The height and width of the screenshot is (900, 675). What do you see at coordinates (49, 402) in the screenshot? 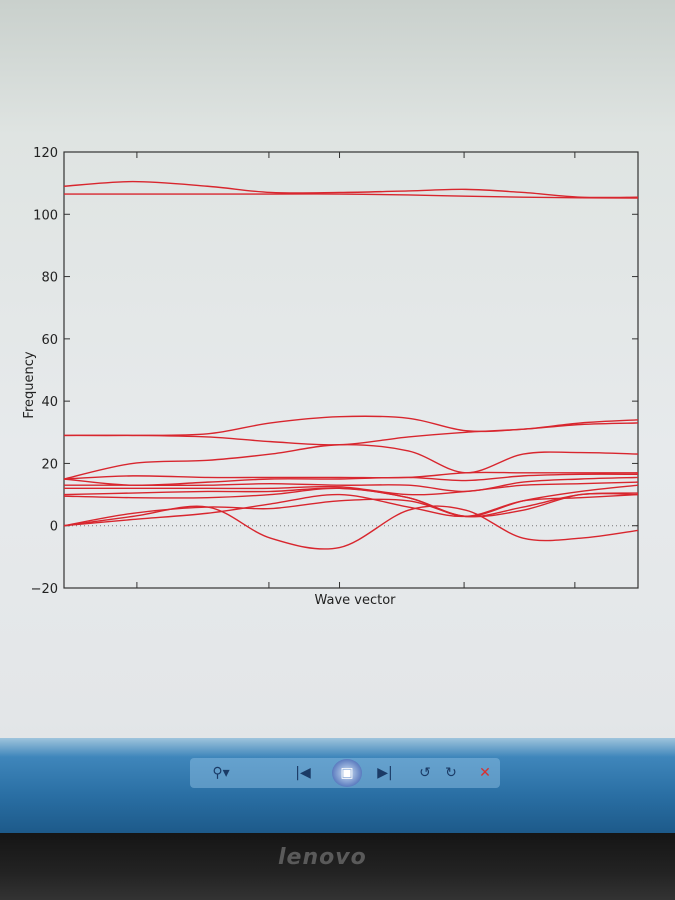
I see `y-tick-label: 40` at bounding box center [49, 402].